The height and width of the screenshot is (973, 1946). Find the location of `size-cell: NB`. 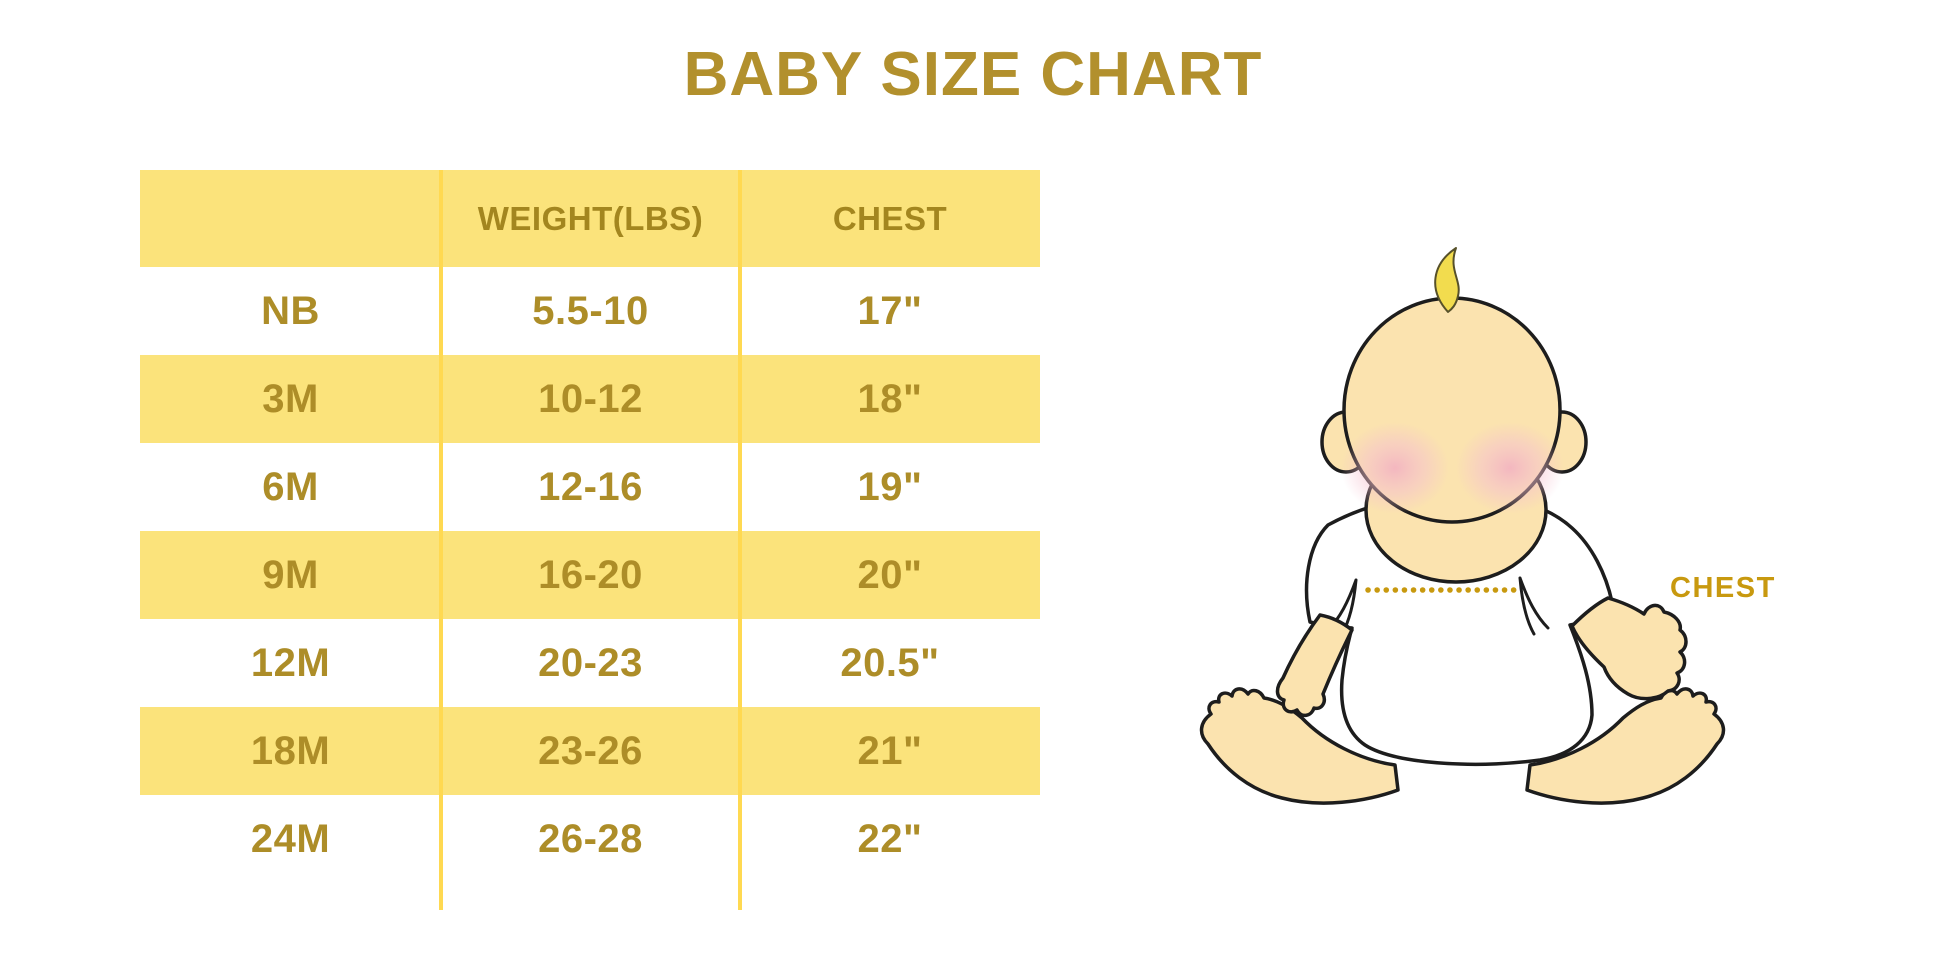

size-cell: NB is located at coordinates (290, 310).